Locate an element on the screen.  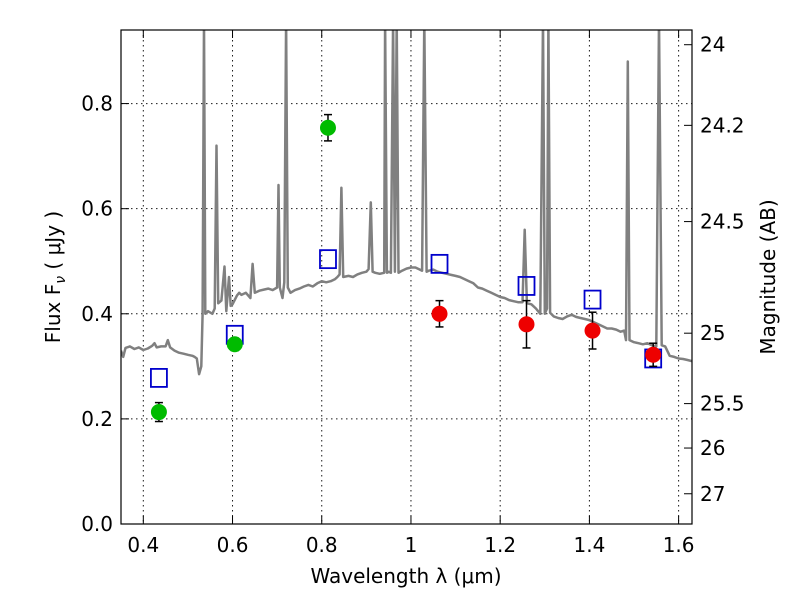
y-tick-label: 0.0 is located at coordinates (97, 524).